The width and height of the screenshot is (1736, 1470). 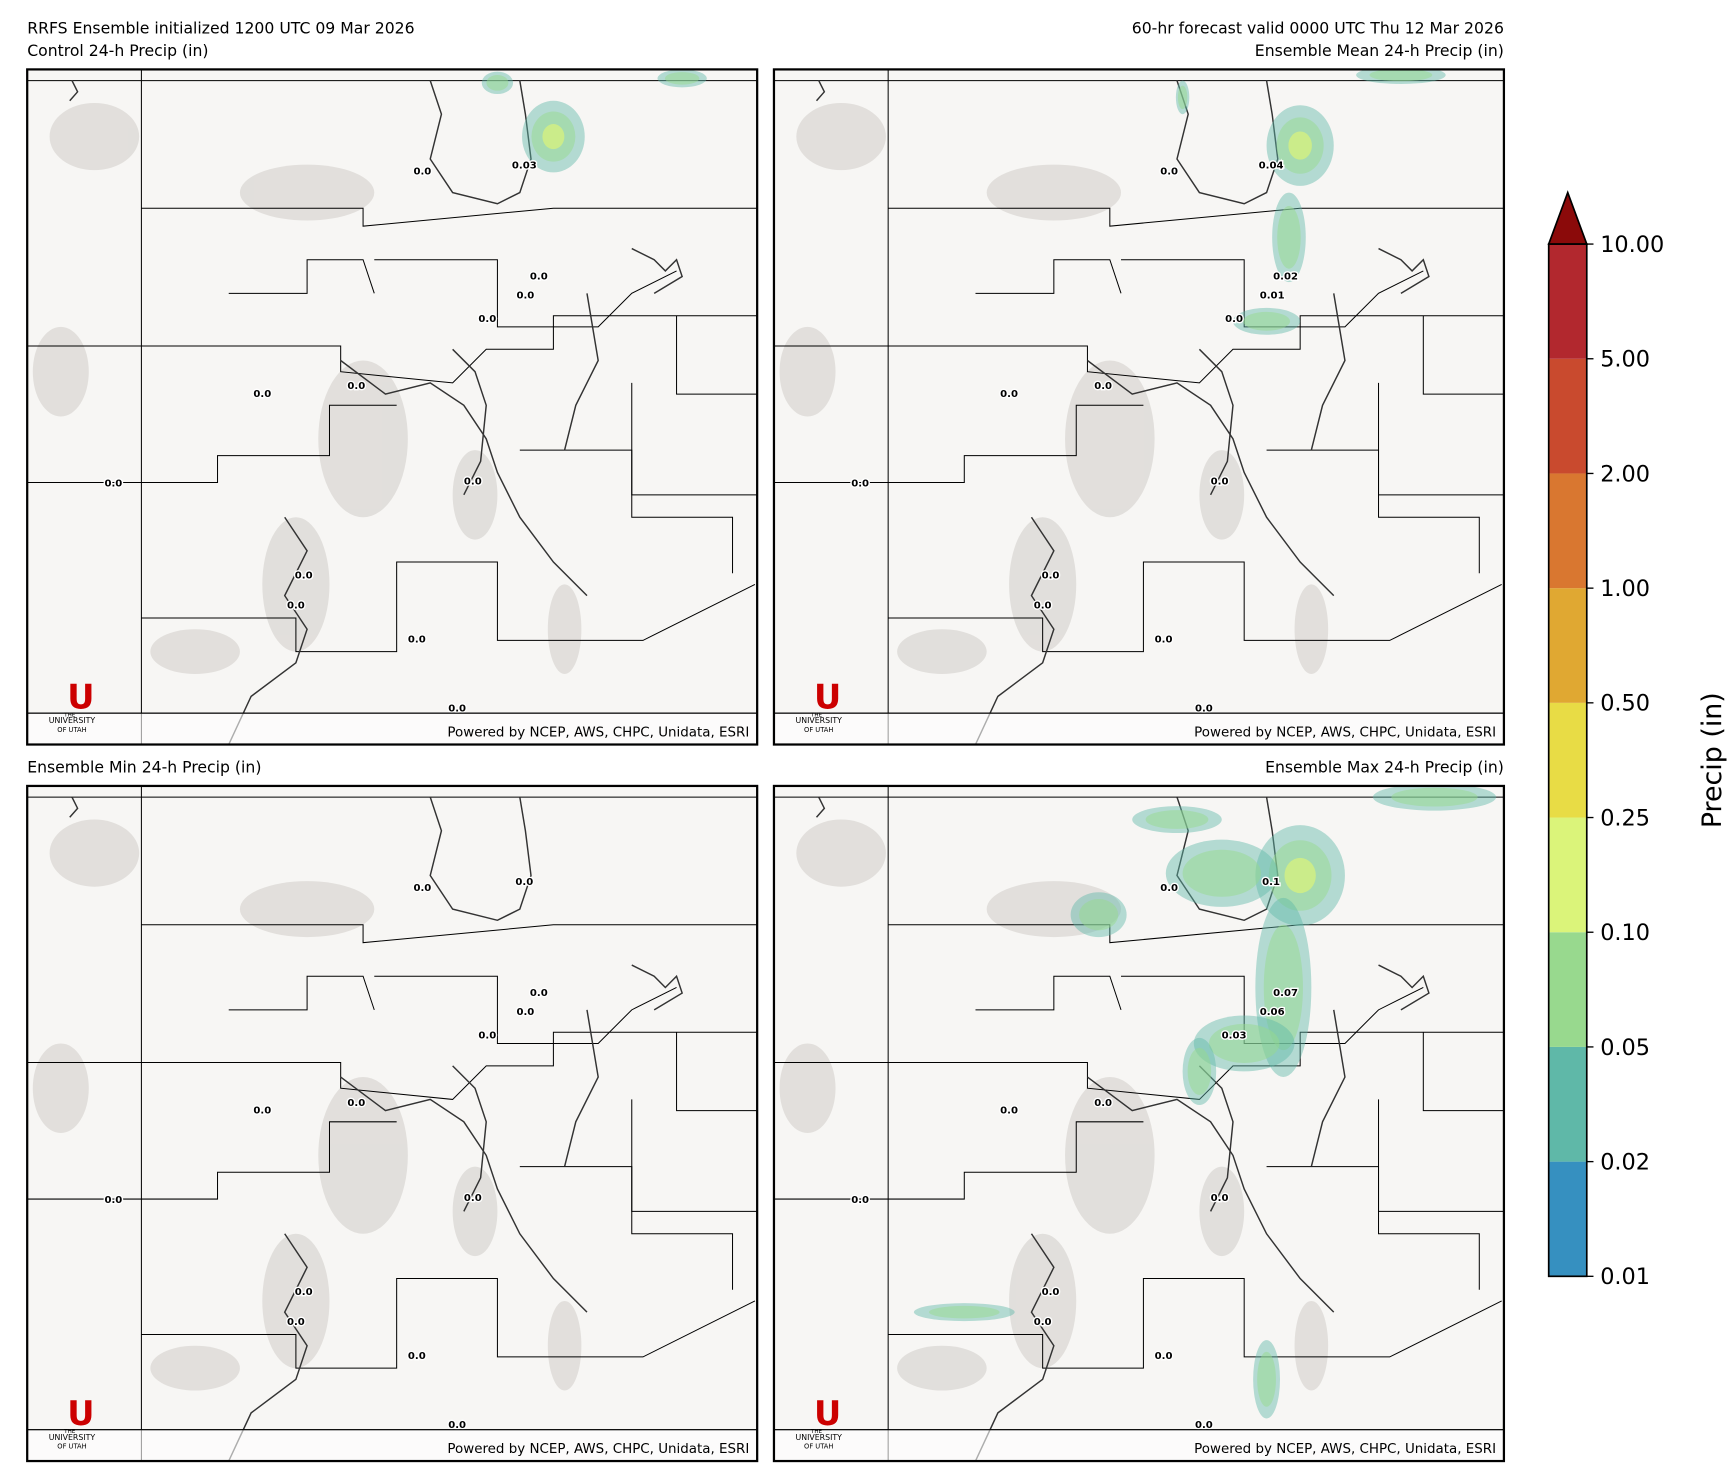 I want to click on colorbar-tick-label: 1.00, so click(x=1625, y=589).